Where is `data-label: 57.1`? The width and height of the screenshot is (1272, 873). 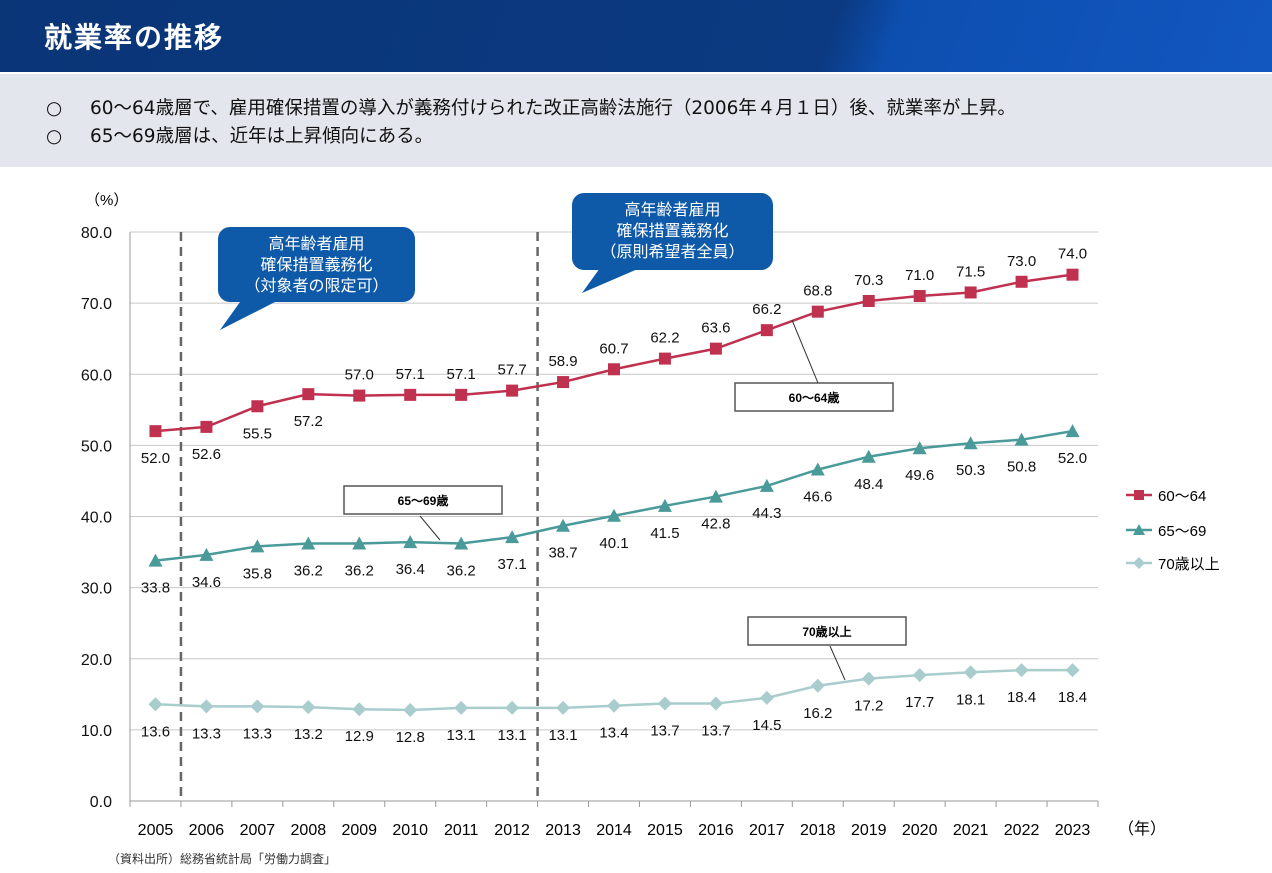
data-label: 57.1 is located at coordinates (410, 374).